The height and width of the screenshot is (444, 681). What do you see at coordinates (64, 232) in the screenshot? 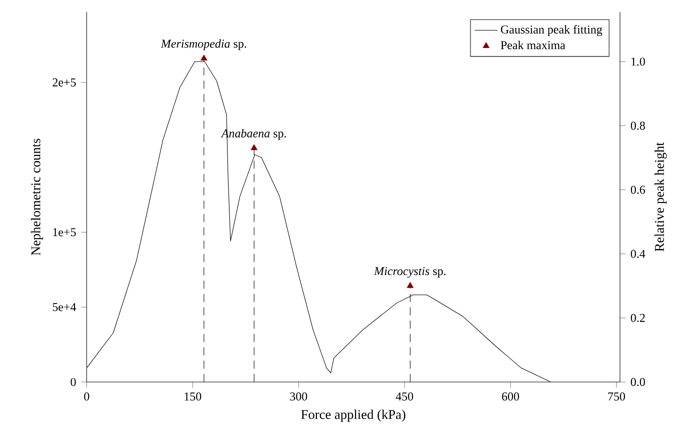
I see `y-tick-label: 1e+5` at bounding box center [64, 232].